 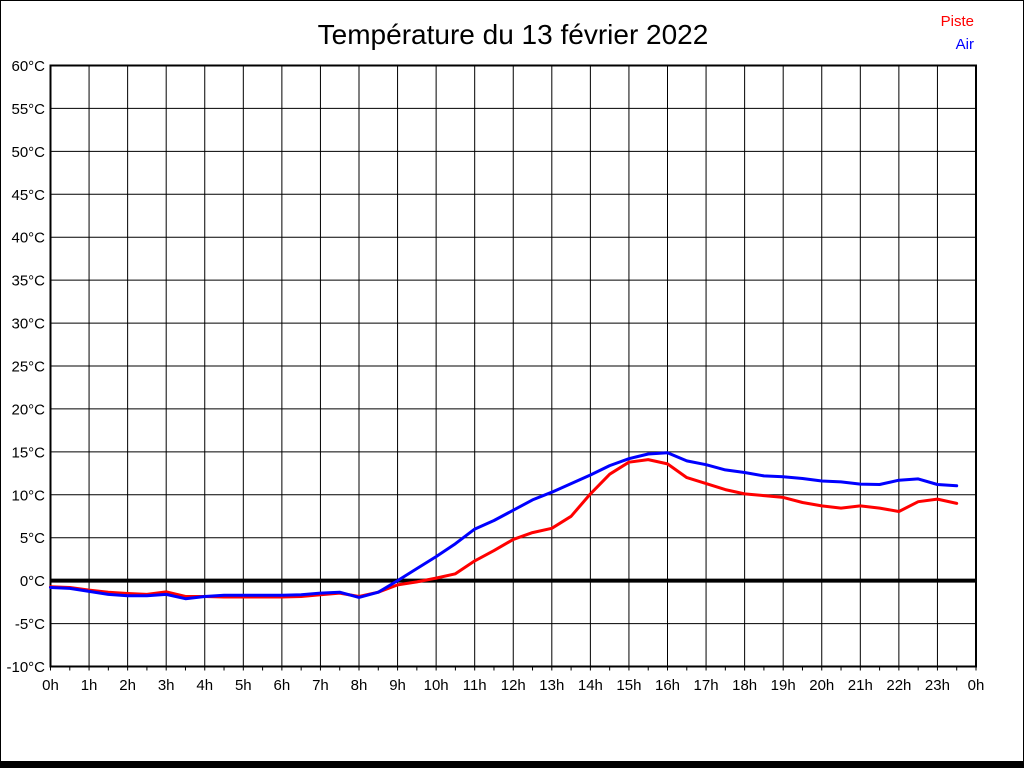 What do you see at coordinates (28, 324) in the screenshot?
I see `y-tick-label: 30°C` at bounding box center [28, 324].